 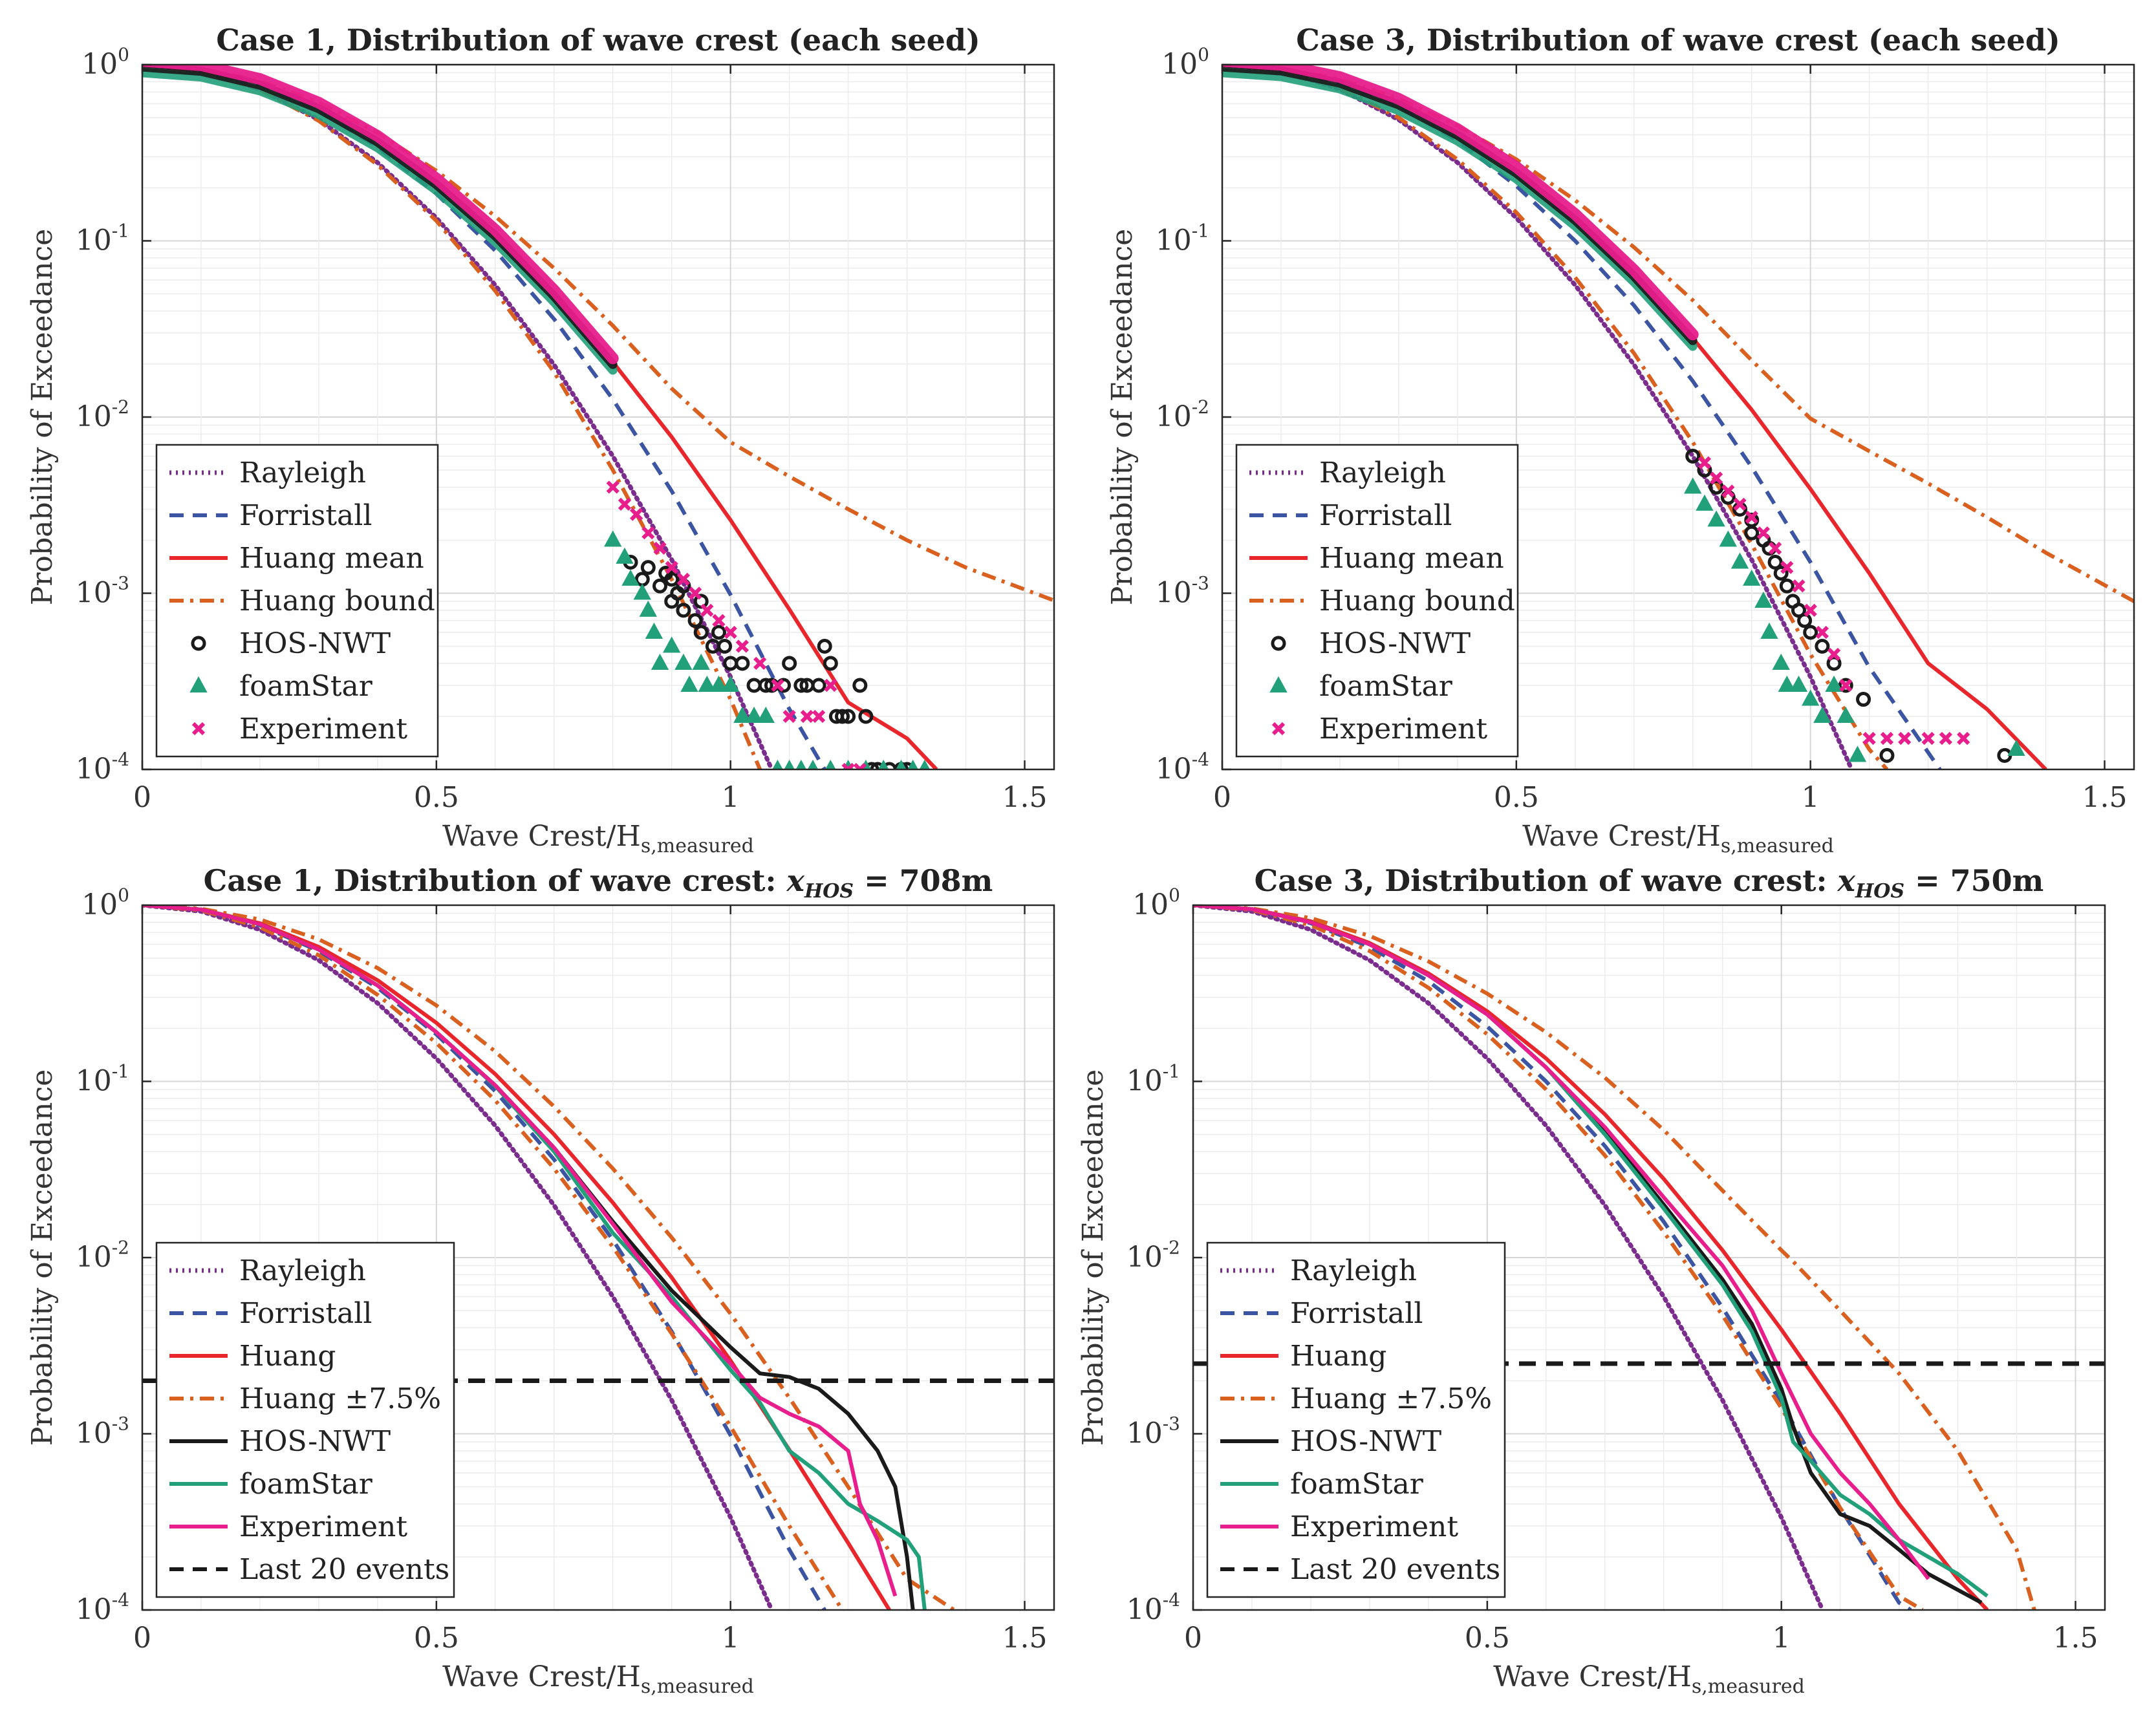 What do you see at coordinates (769, 662) in the screenshot?
I see `series-hos-nwt` at bounding box center [769, 662].